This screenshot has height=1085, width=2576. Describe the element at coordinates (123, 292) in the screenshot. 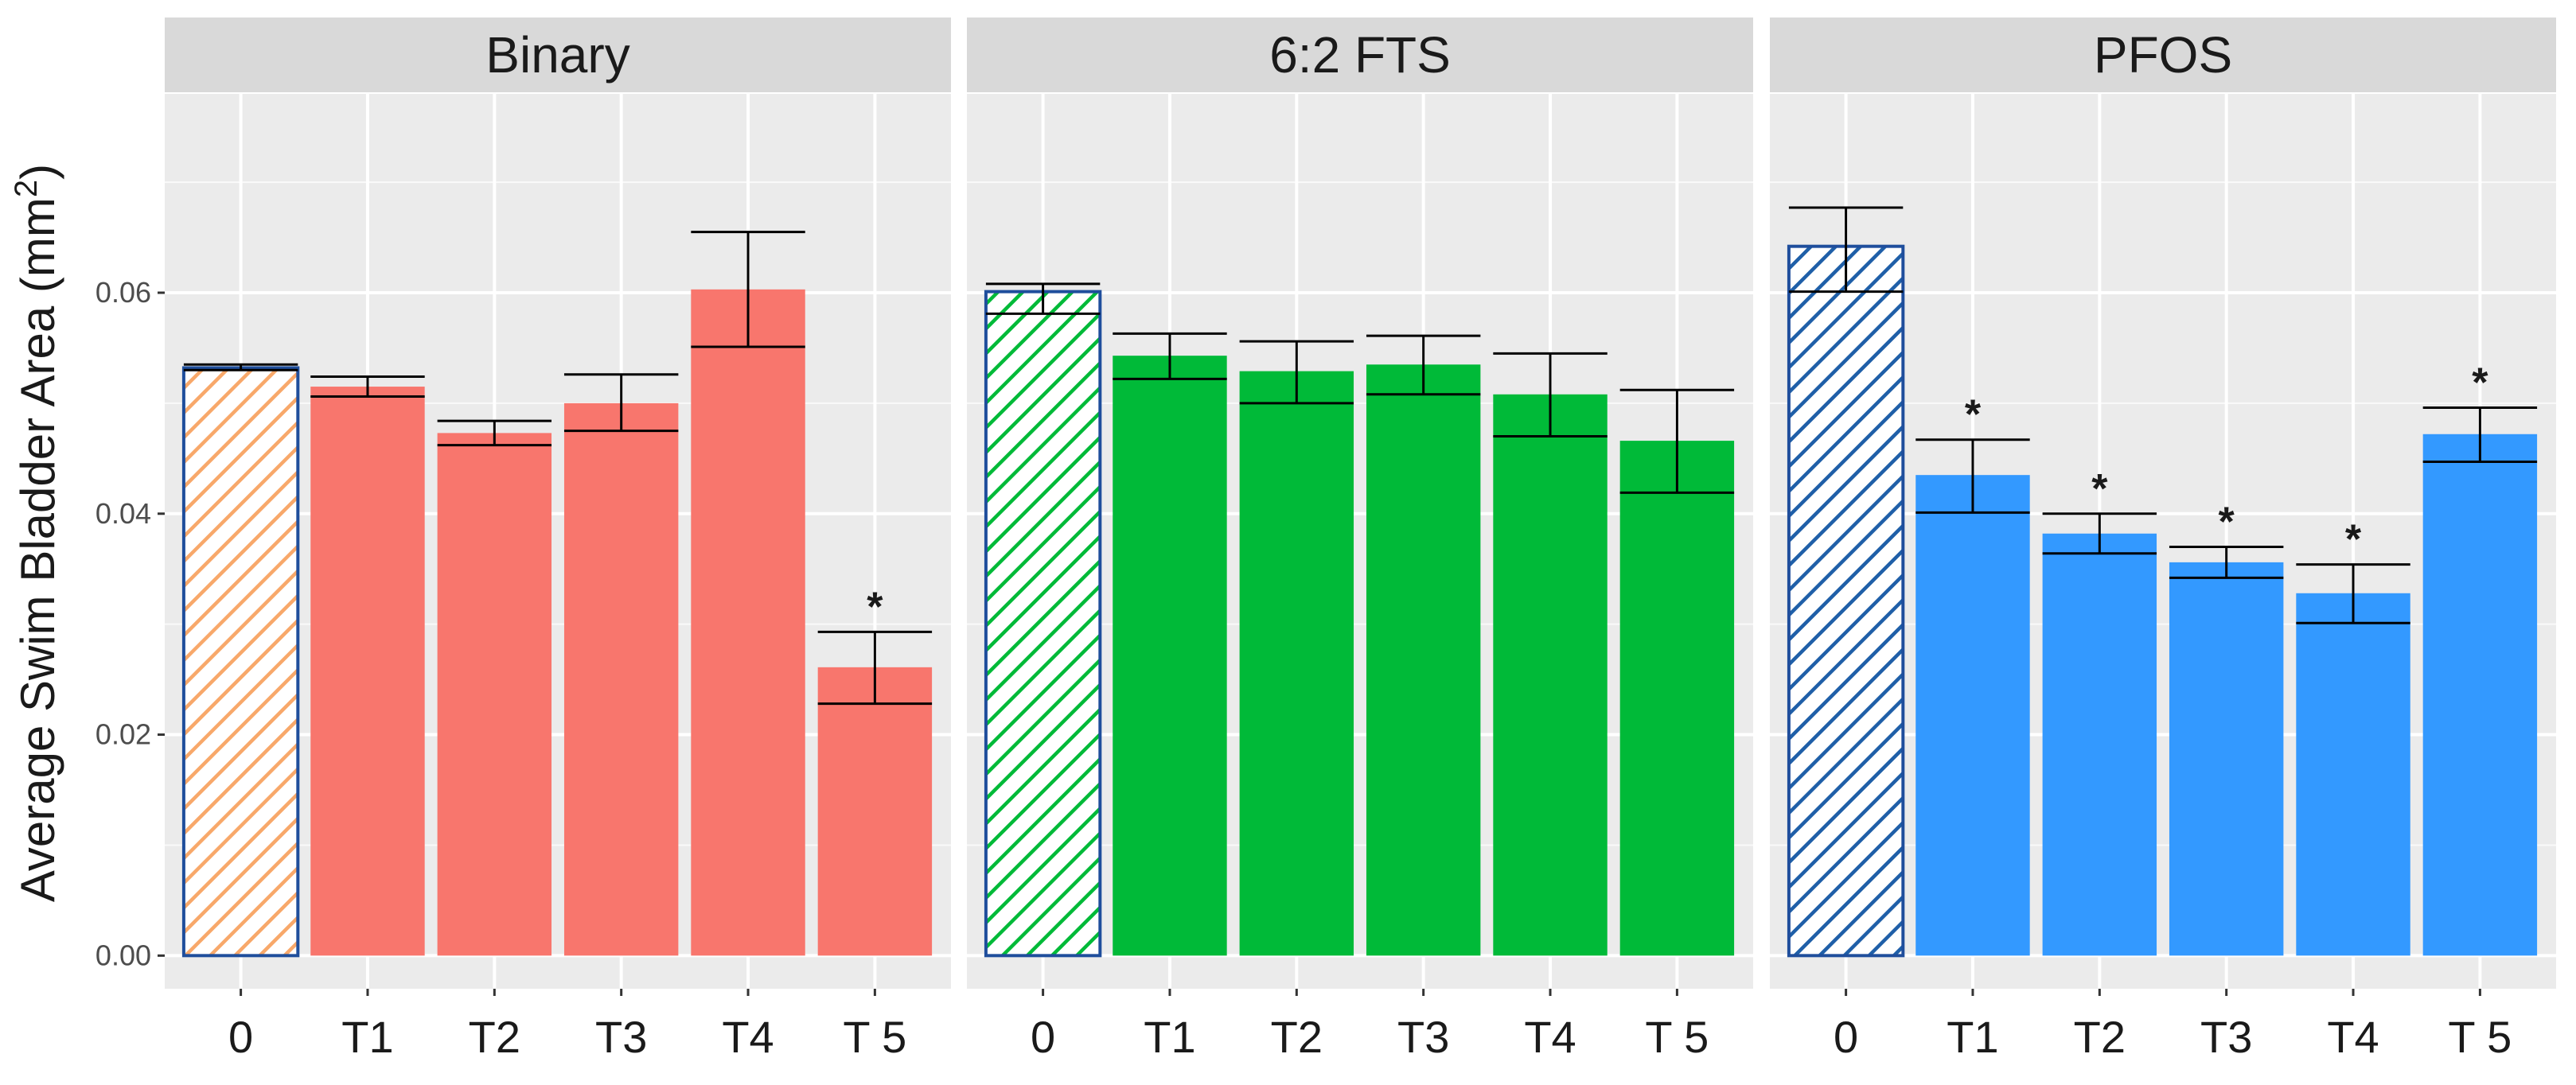

I see `y-tick-label: 0.06` at that location.